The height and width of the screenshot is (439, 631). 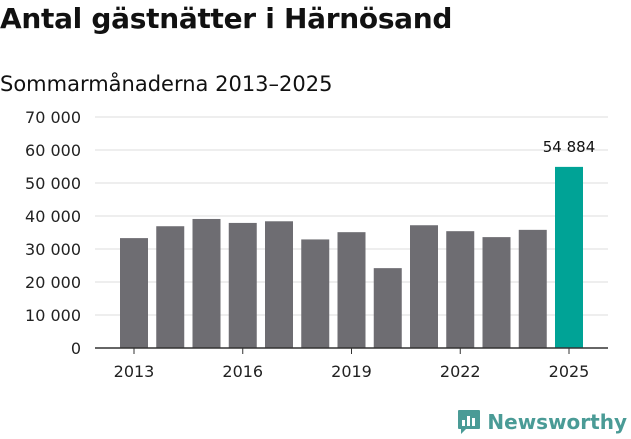 I want to click on bar-2020, so click(x=387, y=308).